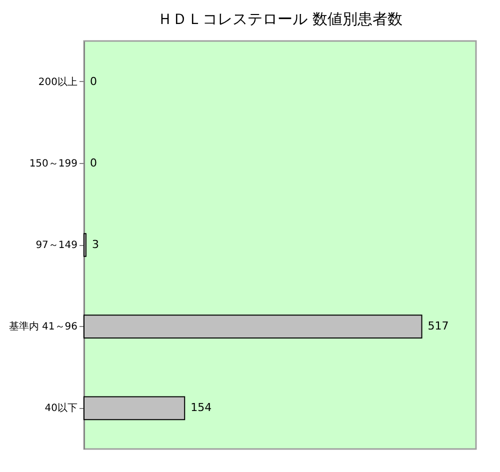 The width and height of the screenshot is (500, 472). I want to click on chart-title: ＨＤＬコレステロール 数値別患者数, so click(280, 19).